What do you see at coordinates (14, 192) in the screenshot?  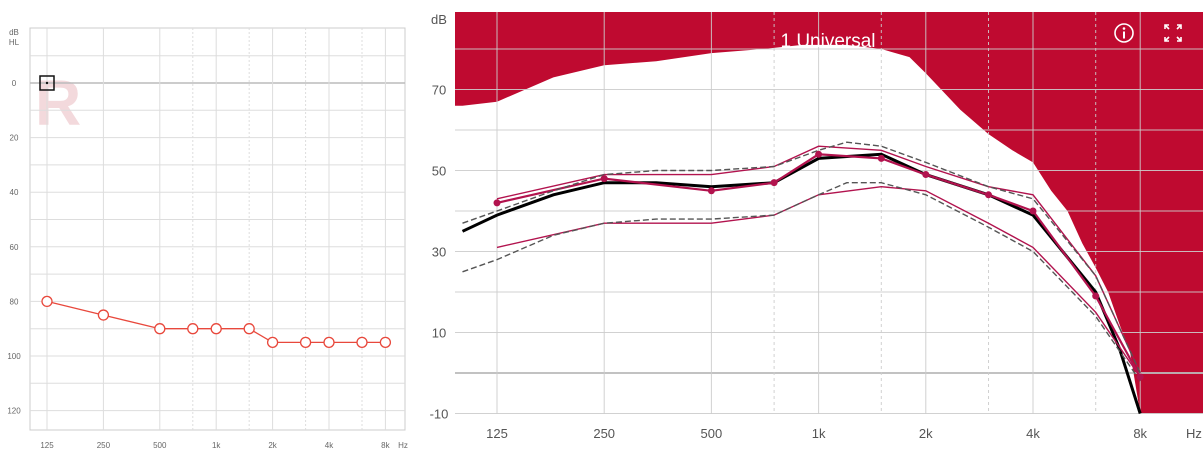 I see `y-tick-label: 40` at bounding box center [14, 192].